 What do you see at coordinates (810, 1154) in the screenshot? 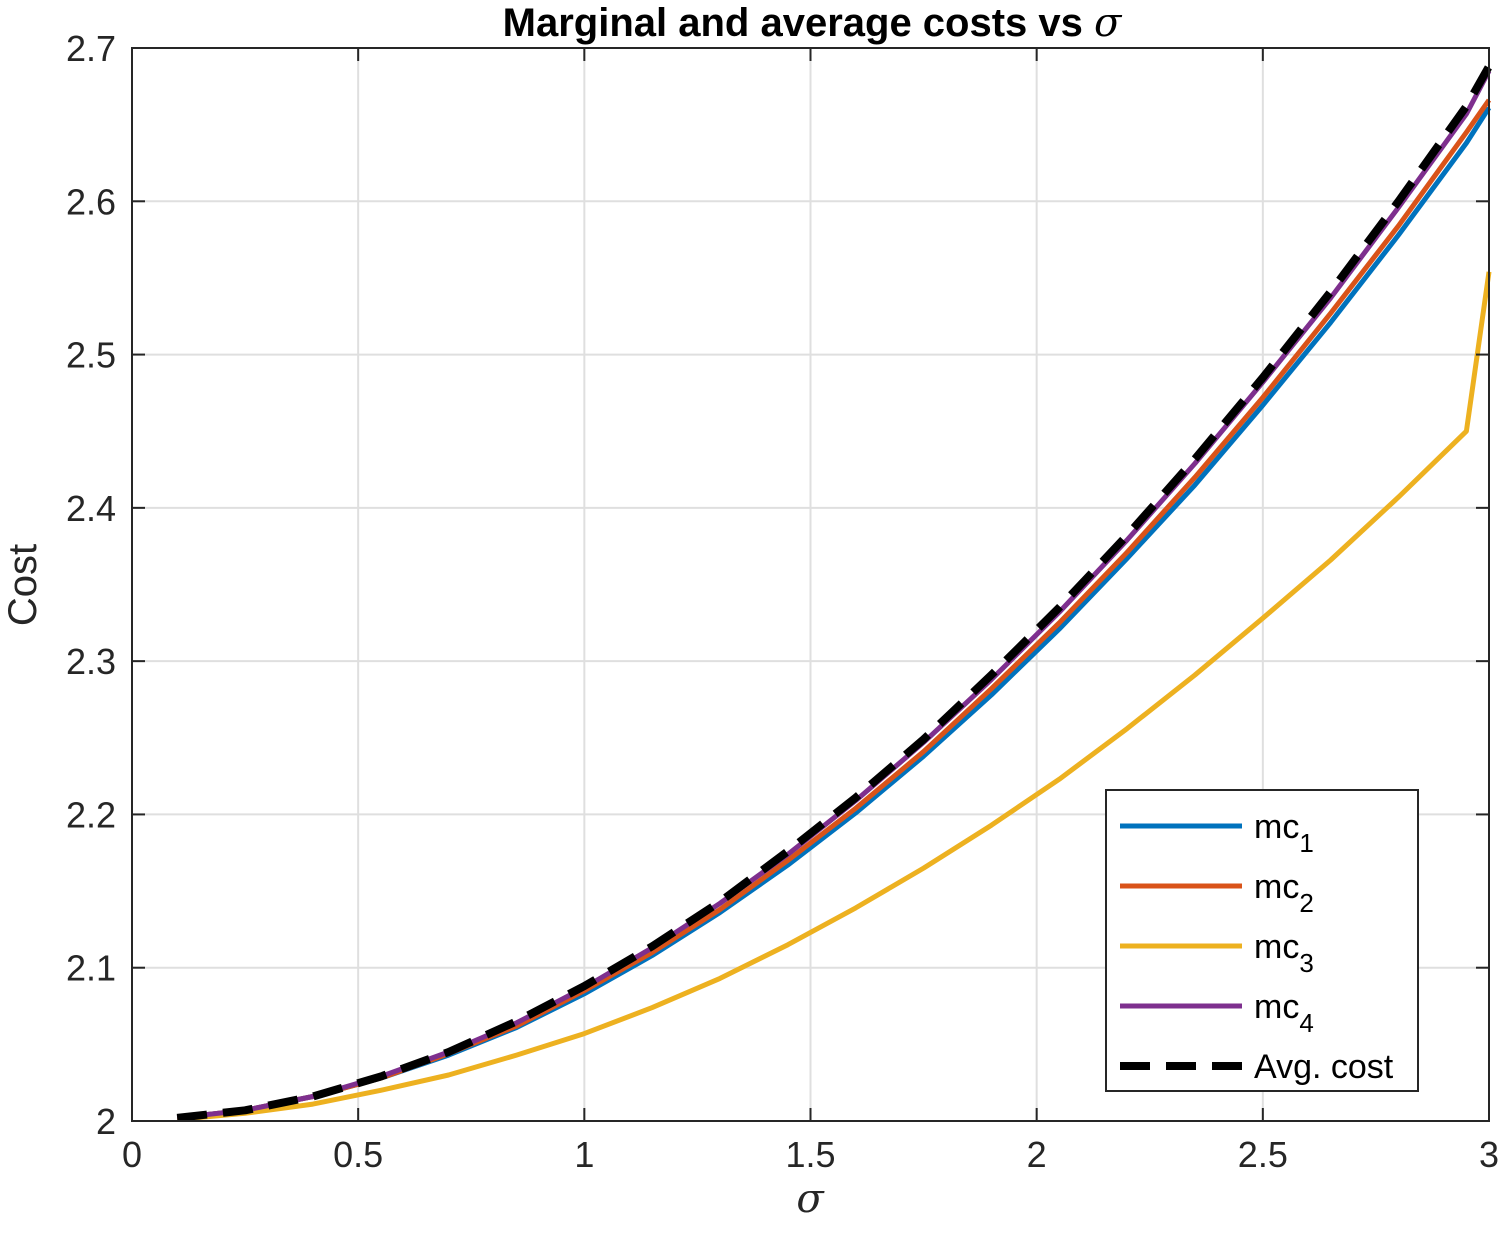
I see `x-tick-label: 1.5` at bounding box center [810, 1154].